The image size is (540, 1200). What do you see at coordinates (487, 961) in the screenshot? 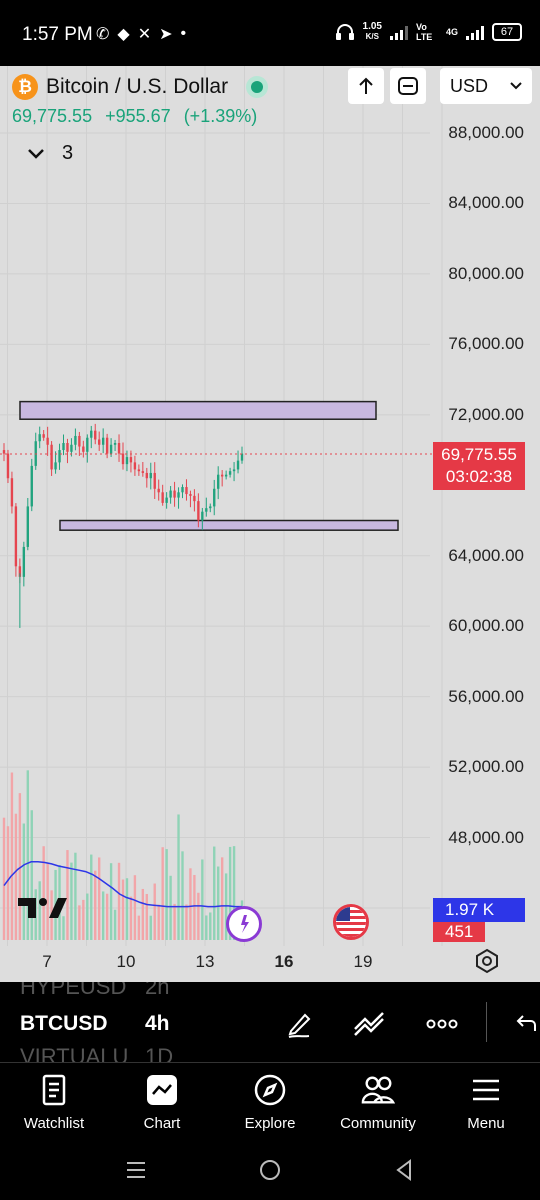
I see `chart-settings-icon` at bounding box center [487, 961].